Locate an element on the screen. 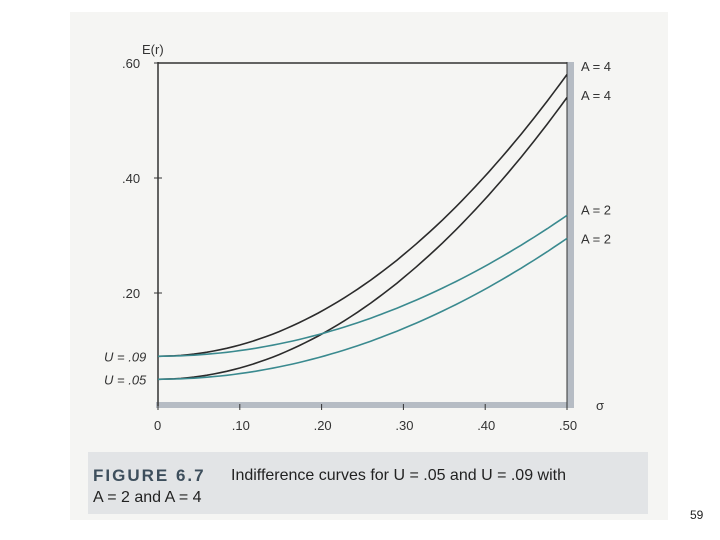 This screenshot has width=720, height=540. plot-right-shade is located at coordinates (570, 234).